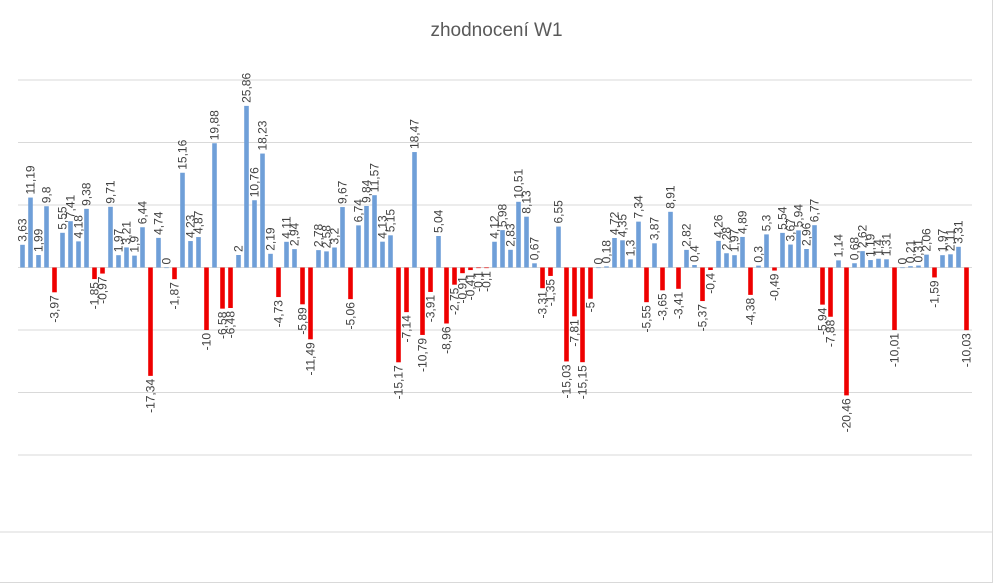 This screenshot has height=583, width=993. What do you see at coordinates (343, 192) in the screenshot?
I see `data-label: 9,67` at bounding box center [343, 192].